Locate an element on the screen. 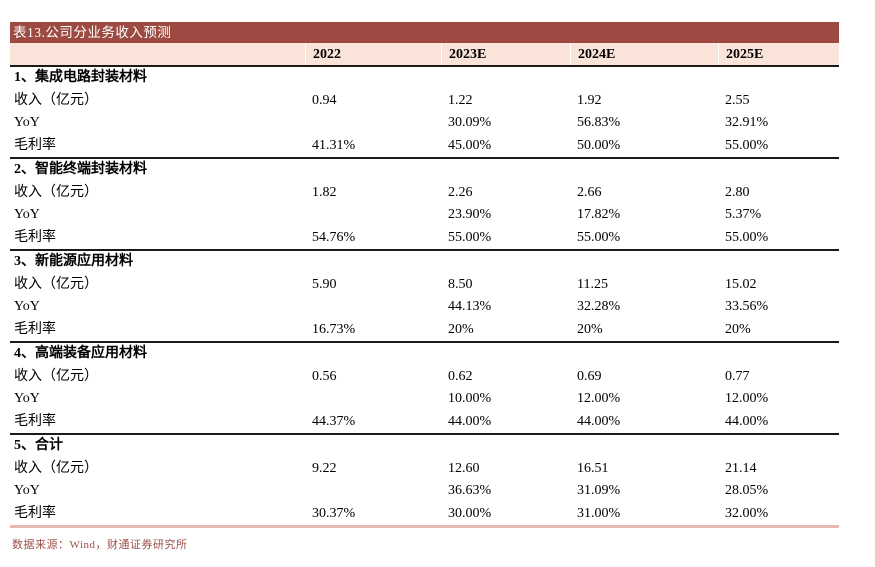  table-header-row: 2022 2023E 2024E 2025E is located at coordinates (424, 55).